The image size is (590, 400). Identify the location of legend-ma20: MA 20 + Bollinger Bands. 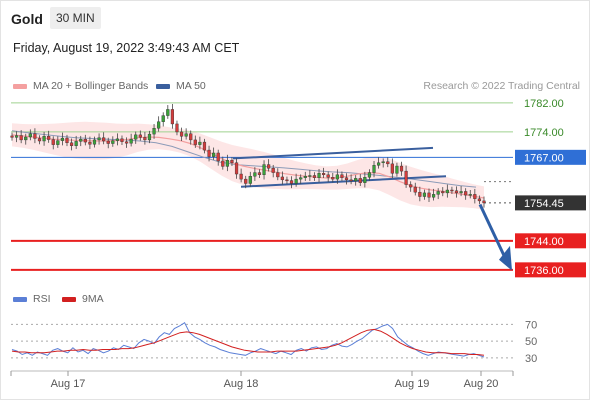
(80, 86).